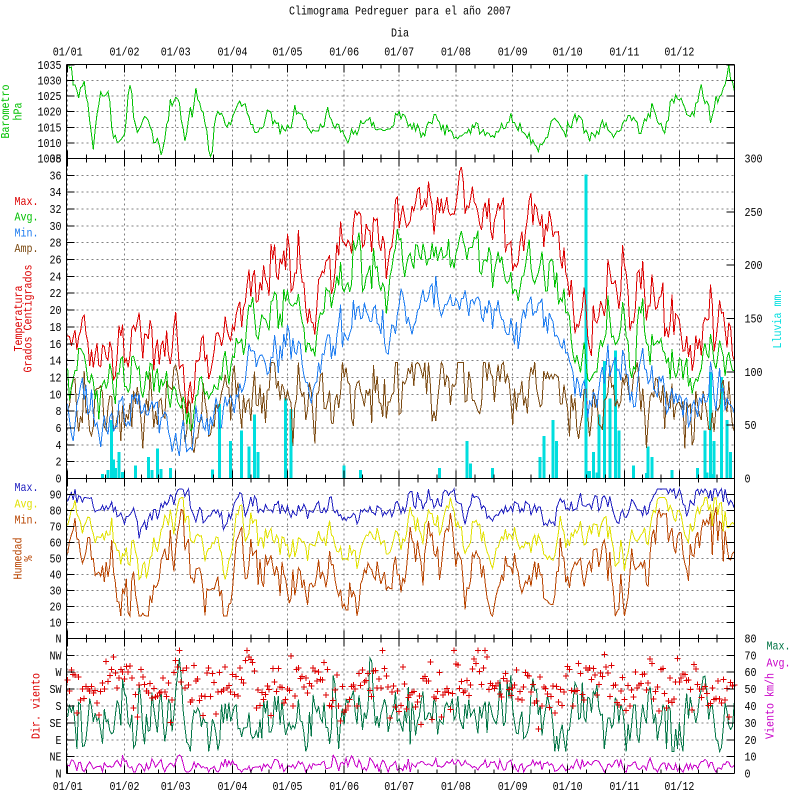 This screenshot has width=800, height=800. I want to click on svg-text: 1020, so click(50, 113).